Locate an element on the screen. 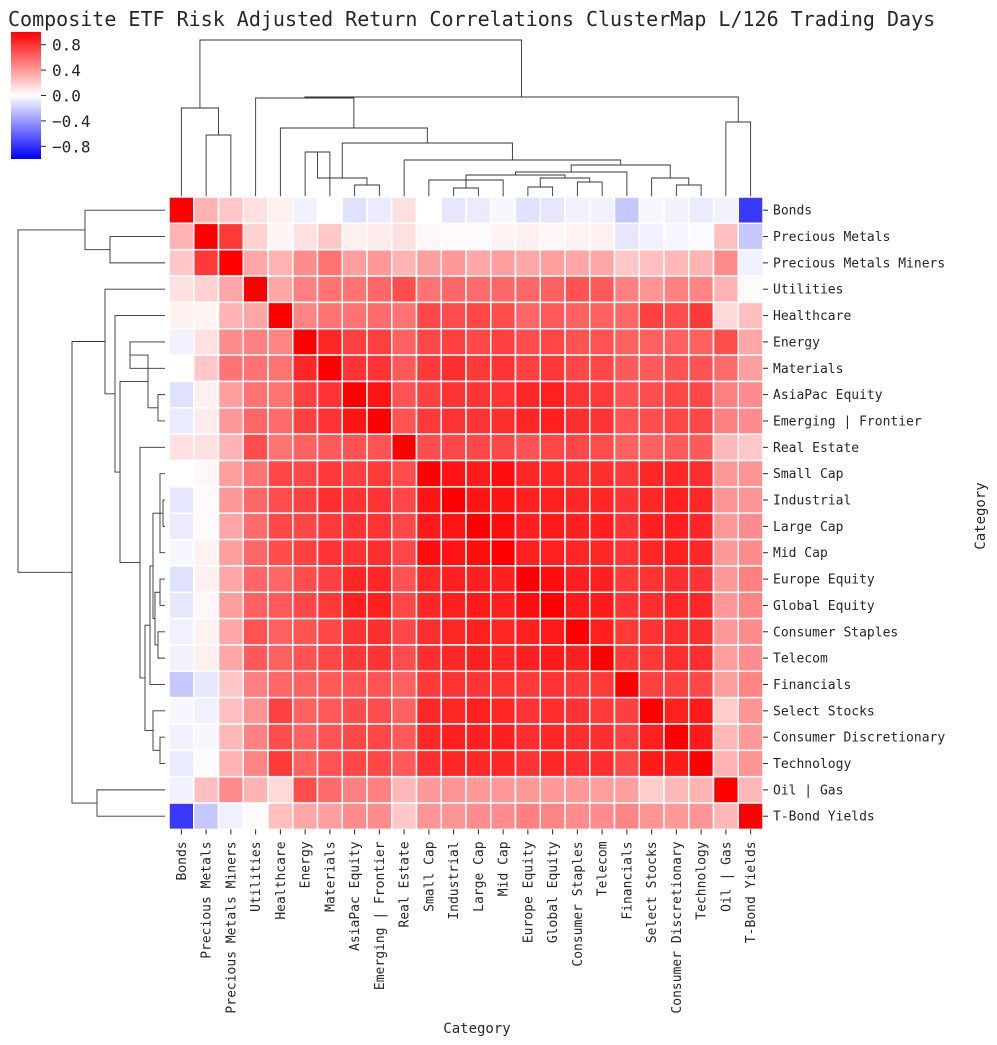 This screenshot has height=1045, width=997. column-tick-label: Telecom is located at coordinates (603, 868).